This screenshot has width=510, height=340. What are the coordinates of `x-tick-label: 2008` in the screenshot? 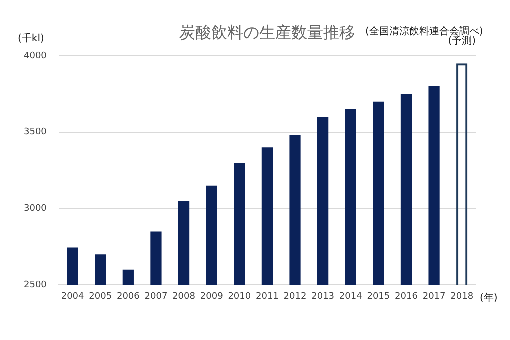 It's located at (184, 297).